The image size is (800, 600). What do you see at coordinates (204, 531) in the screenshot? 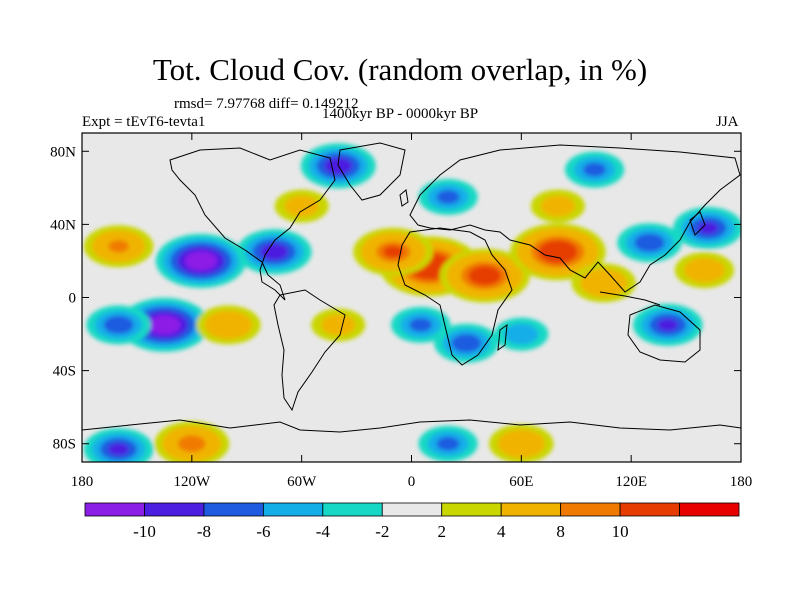
I see `colorbar-label: -8` at bounding box center [204, 531].